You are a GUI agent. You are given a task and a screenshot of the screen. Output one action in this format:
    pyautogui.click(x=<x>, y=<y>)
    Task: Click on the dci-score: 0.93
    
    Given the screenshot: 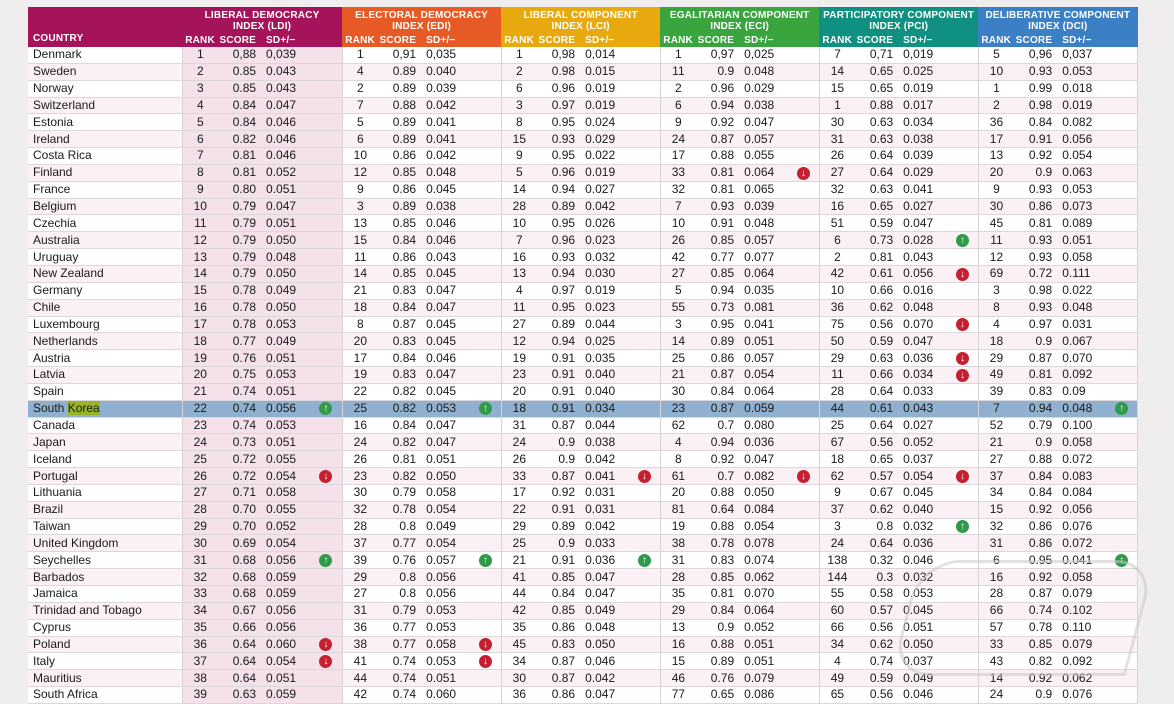 What is the action you would take?
    pyautogui.click(x=1035, y=257)
    